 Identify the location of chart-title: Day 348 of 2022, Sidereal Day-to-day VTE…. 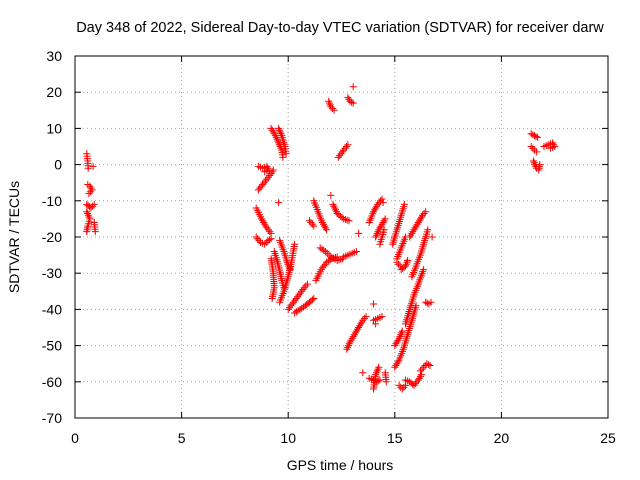
(340, 28).